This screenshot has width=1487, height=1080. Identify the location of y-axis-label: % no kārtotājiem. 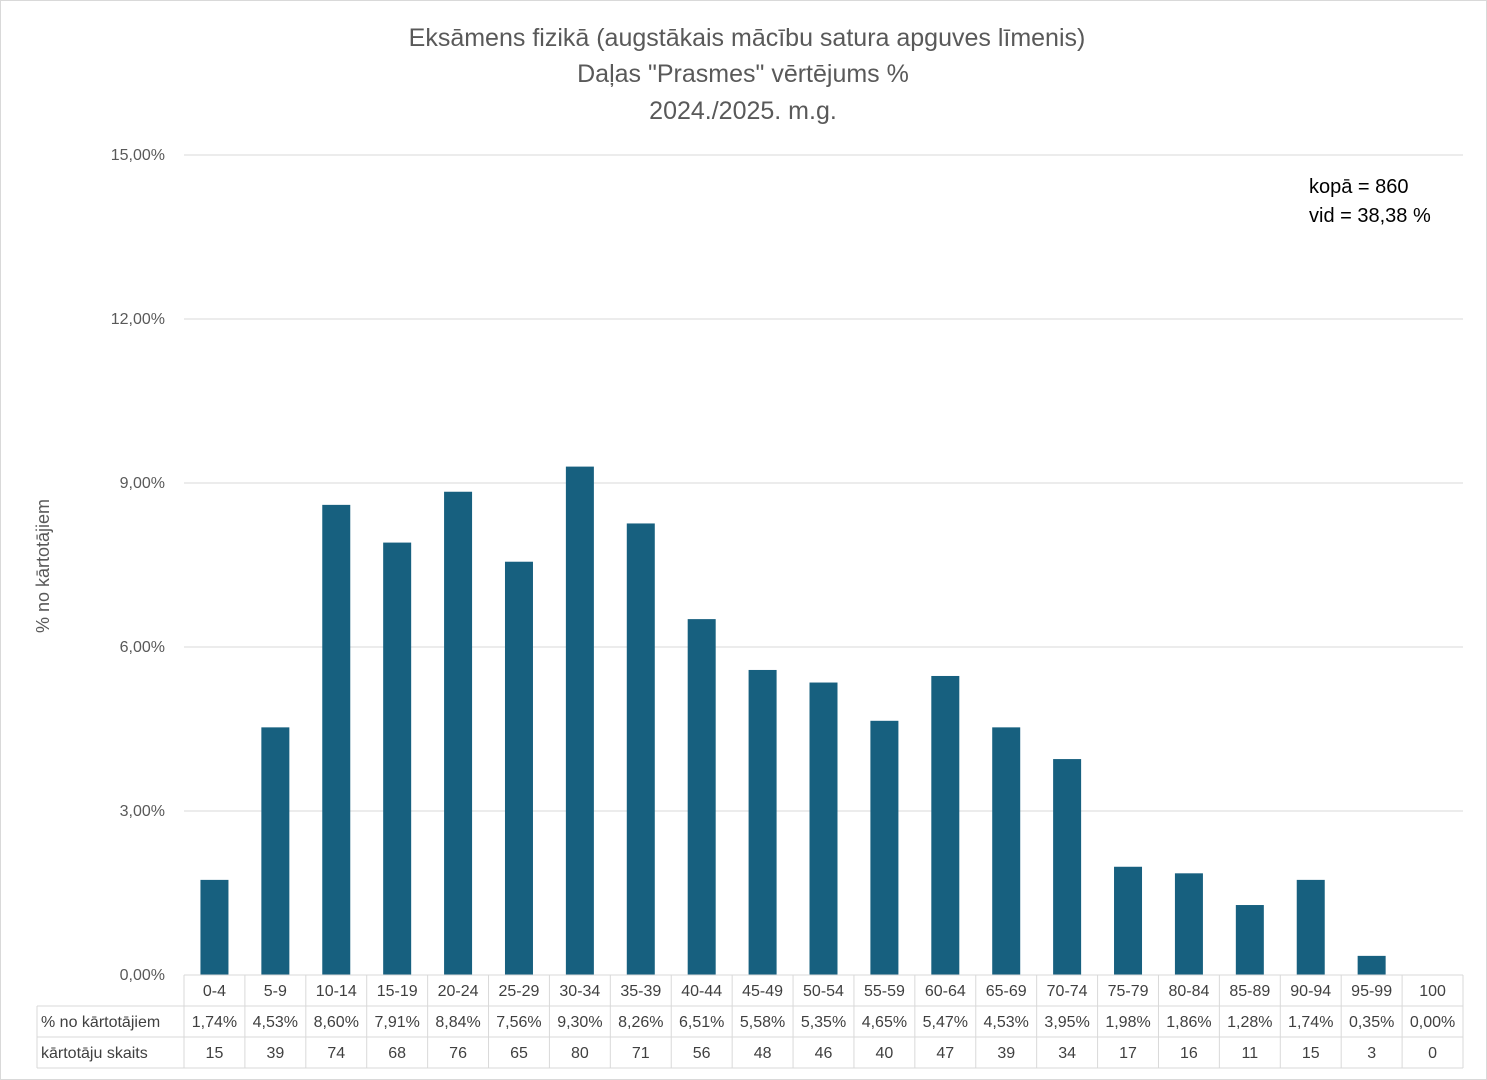
(43, 566).